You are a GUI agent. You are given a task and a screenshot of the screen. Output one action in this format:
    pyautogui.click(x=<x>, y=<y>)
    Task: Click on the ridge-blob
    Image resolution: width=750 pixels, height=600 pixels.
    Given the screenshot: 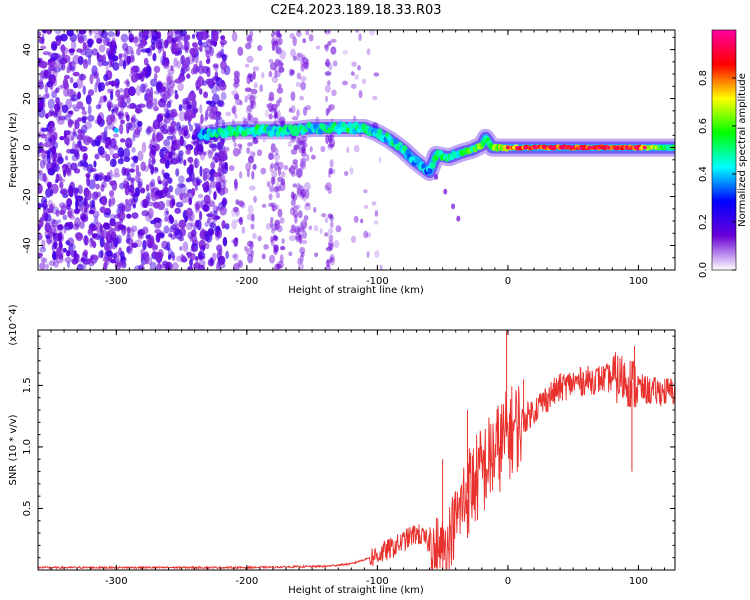 What is the action you would take?
    pyautogui.click(x=389, y=138)
    